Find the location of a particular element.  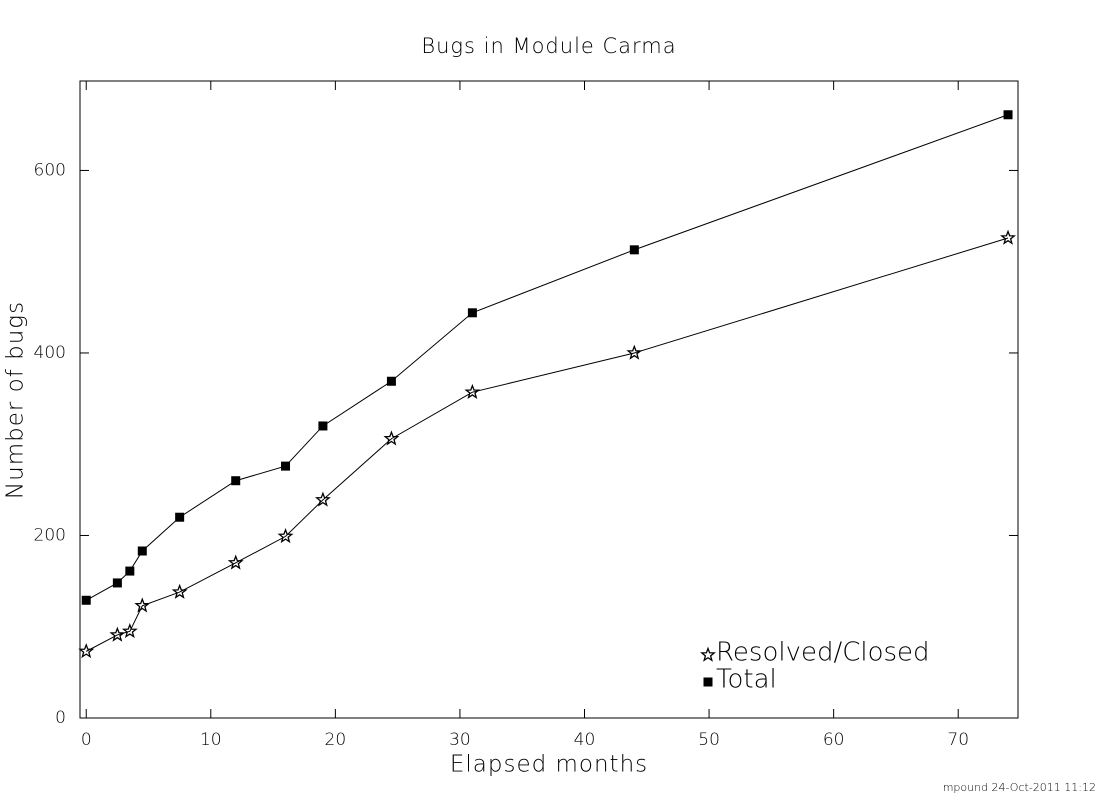

legend-label: Resolved/Closed is located at coordinates (823, 653).